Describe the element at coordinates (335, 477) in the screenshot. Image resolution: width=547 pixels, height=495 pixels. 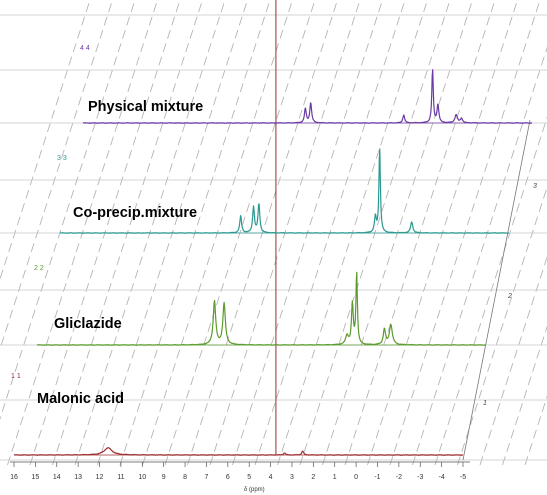
I see `x-tick-label: 1` at that location.